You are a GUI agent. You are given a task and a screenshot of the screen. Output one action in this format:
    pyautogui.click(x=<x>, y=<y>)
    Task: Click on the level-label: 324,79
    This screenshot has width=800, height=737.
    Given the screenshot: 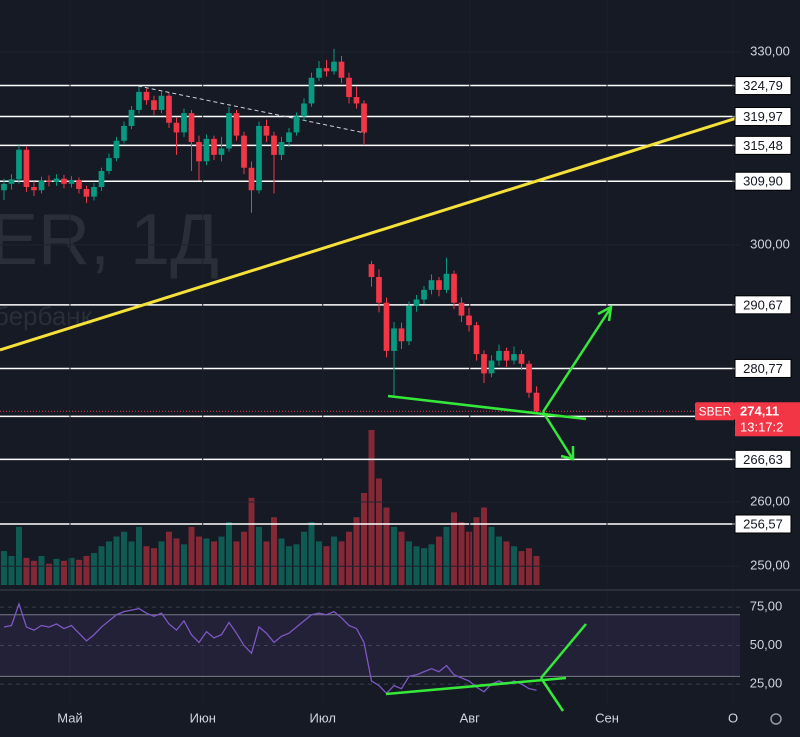 What is the action you would take?
    pyautogui.click(x=763, y=85)
    